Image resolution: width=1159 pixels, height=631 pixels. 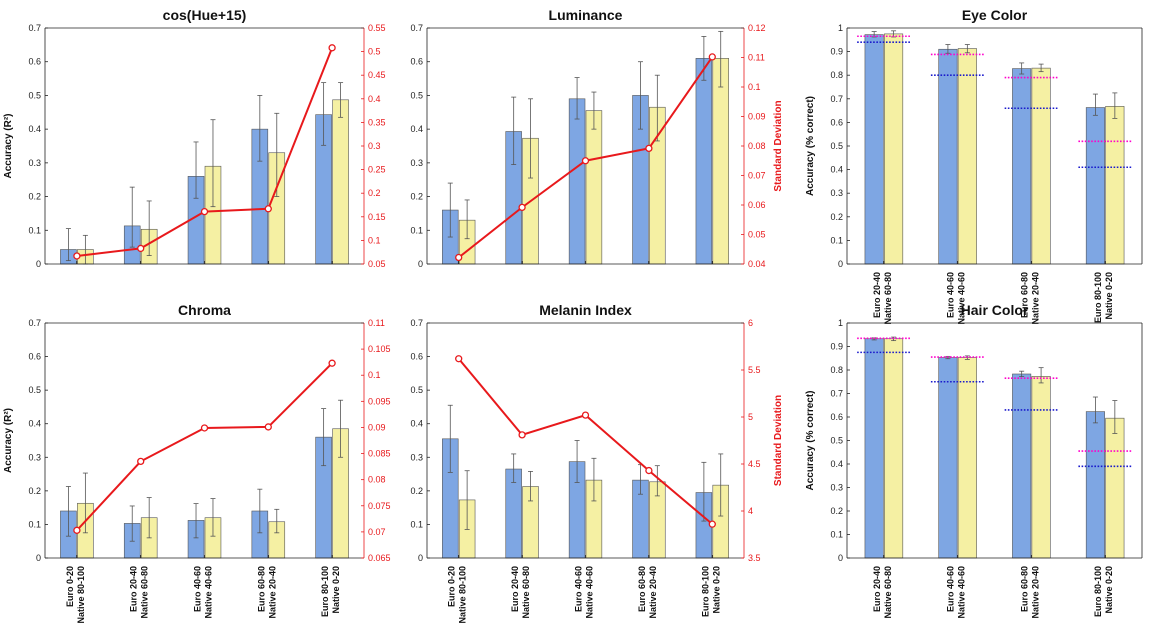 What do you see at coordinates (34, 457) in the screenshot?
I see `y-tick-label: 0.3` at bounding box center [34, 457].